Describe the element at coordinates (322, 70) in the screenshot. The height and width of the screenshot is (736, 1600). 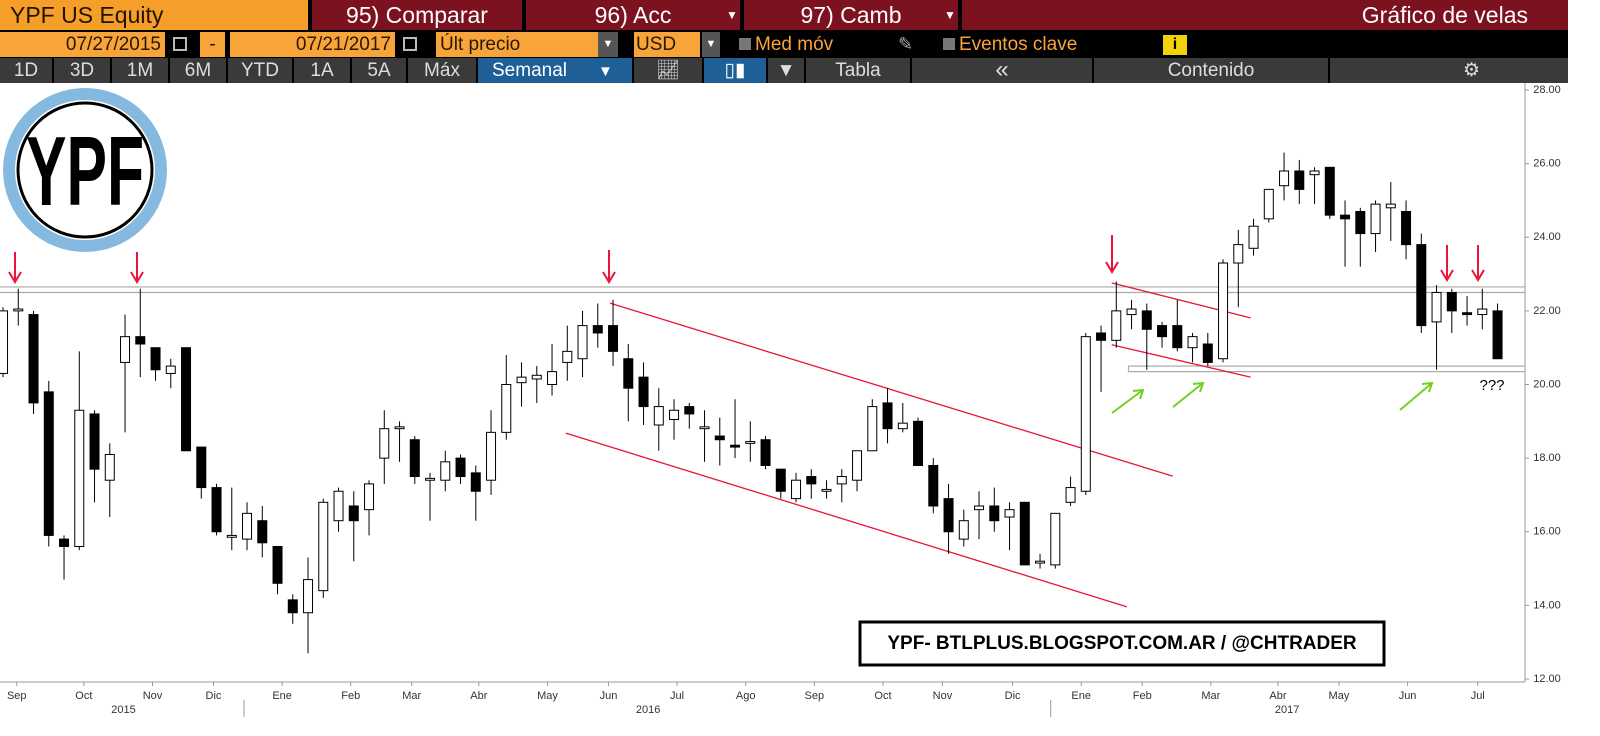
I see `period-button: 1A` at that location.